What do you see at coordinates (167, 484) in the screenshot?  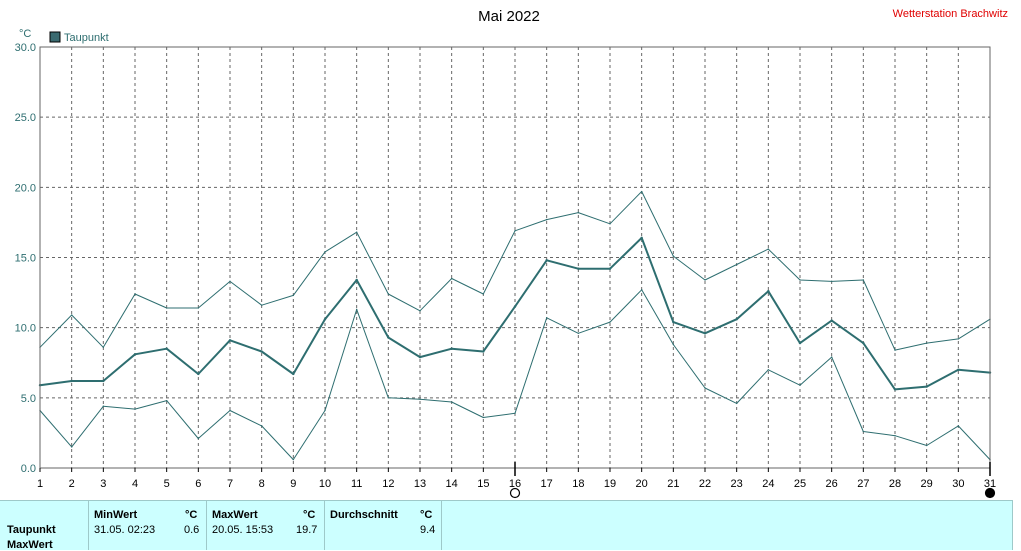 I see `x-tick-label: 5` at bounding box center [167, 484].